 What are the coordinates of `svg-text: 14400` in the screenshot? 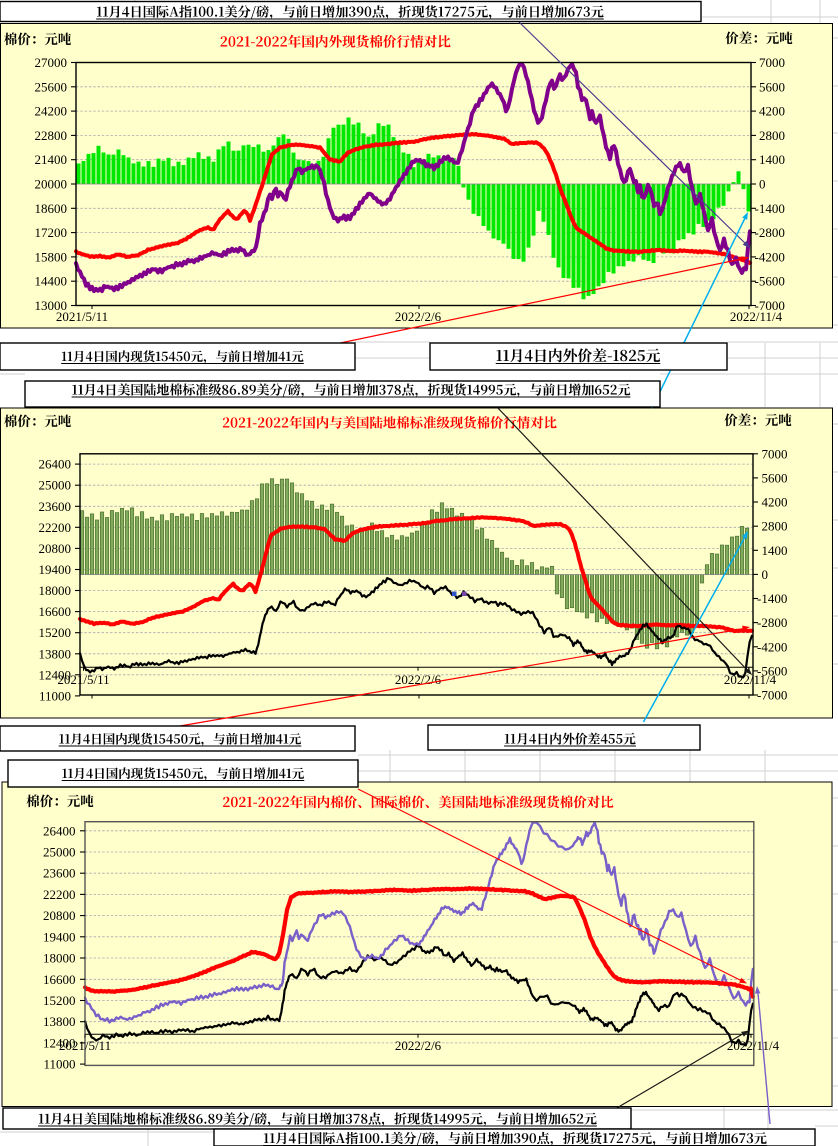 It's located at (51, 281).